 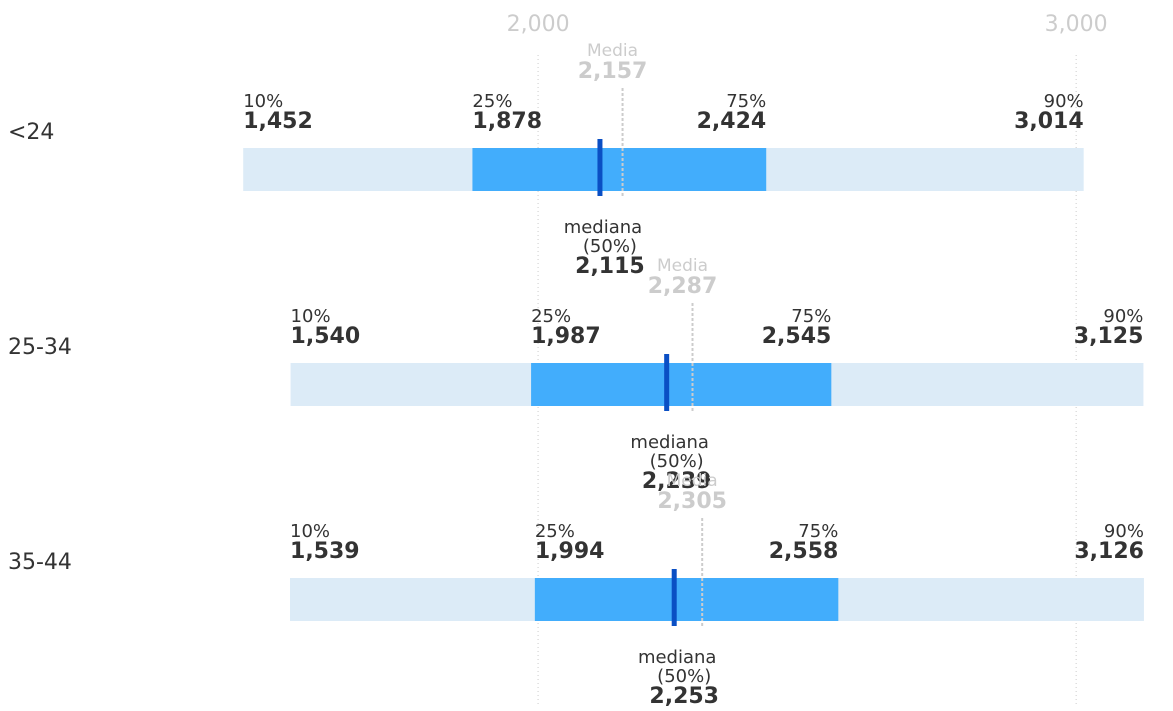 What do you see at coordinates (40, 347) in the screenshot?
I see `category-label: 25-34` at bounding box center [40, 347].